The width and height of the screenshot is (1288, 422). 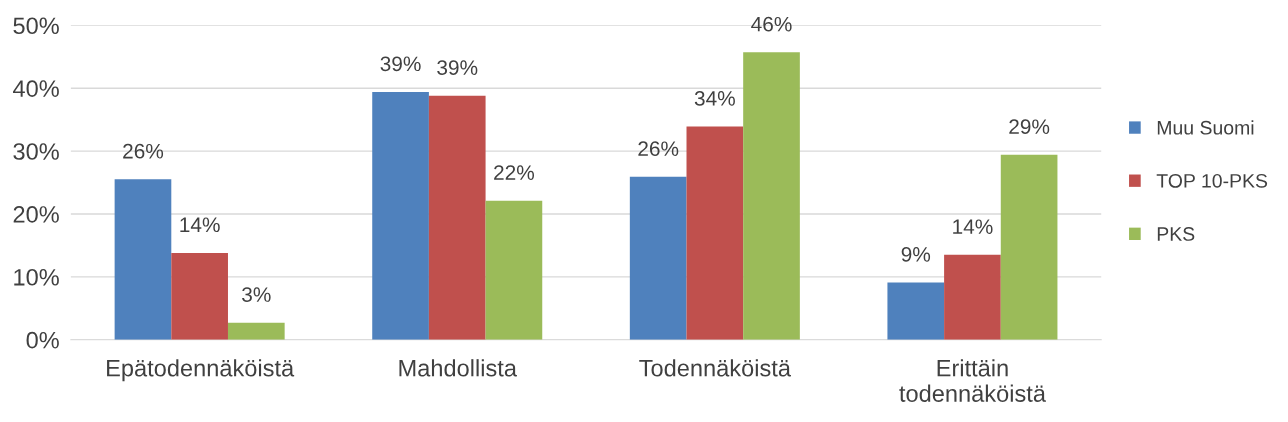 What do you see at coordinates (916, 254) in the screenshot?
I see `data-label: 9%` at bounding box center [916, 254].